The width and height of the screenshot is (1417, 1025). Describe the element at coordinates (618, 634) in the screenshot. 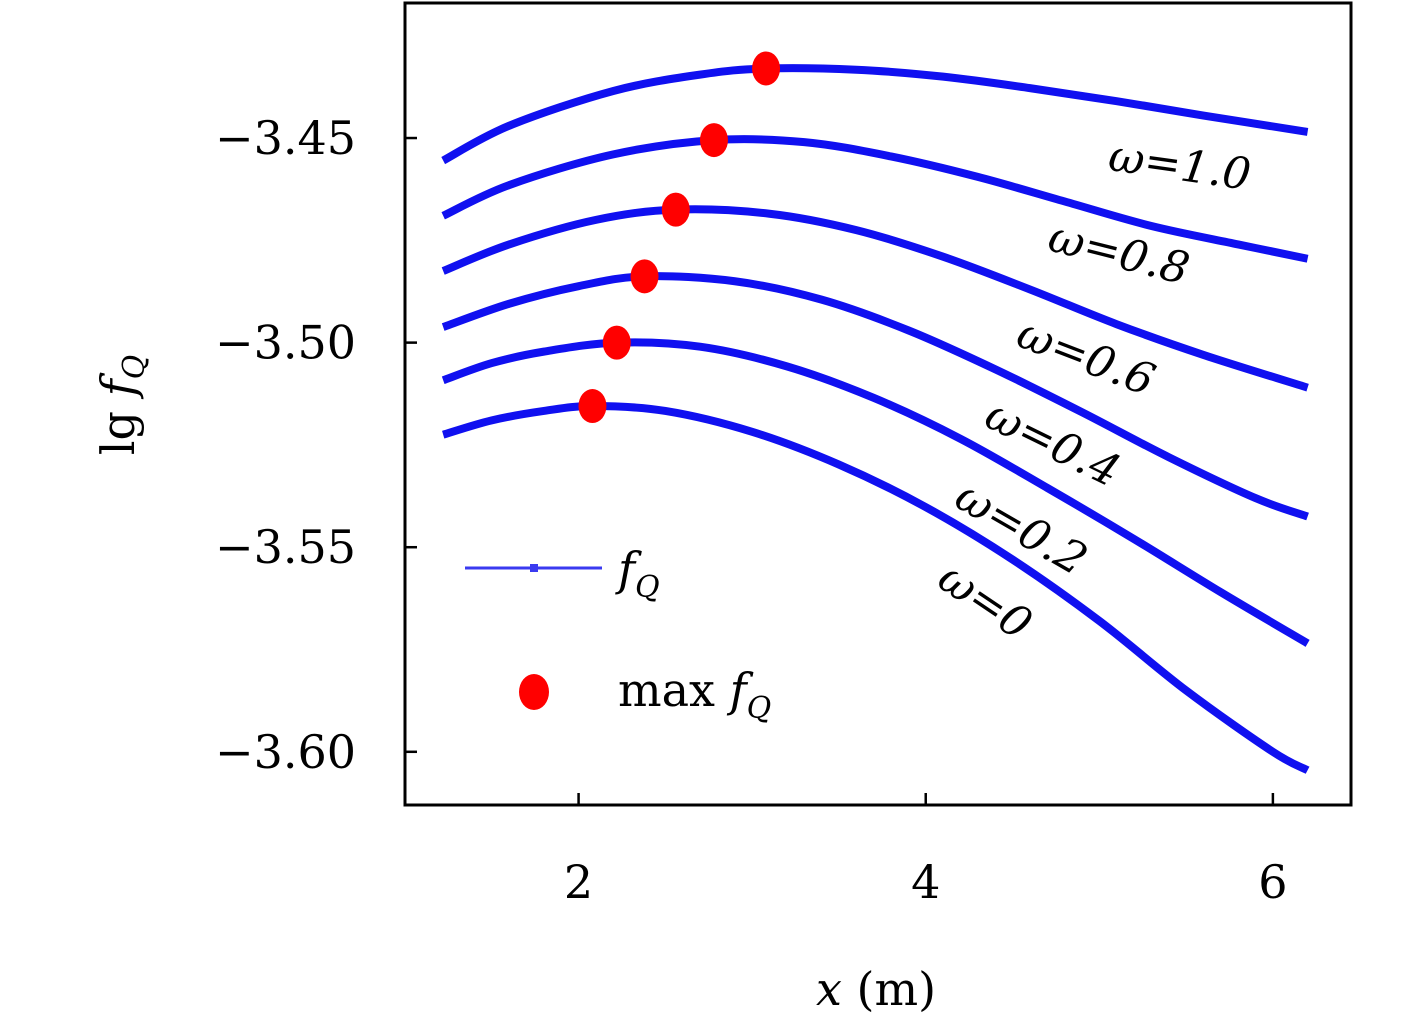

I see `legend: fQ max fQ` at that location.